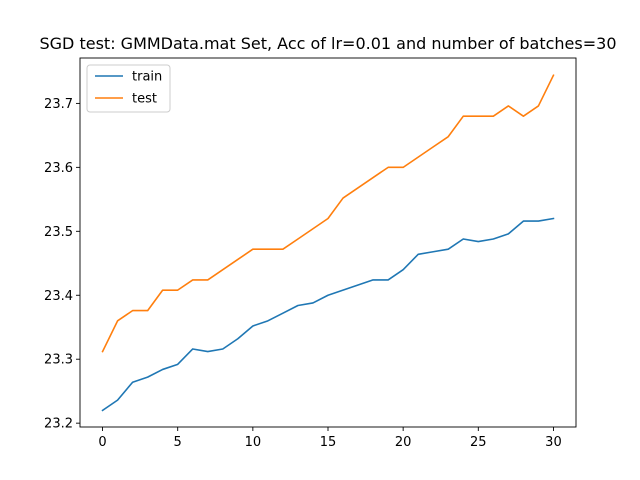 The width and height of the screenshot is (640, 480). What do you see at coordinates (128, 88) in the screenshot?
I see `legend: train test` at bounding box center [128, 88].